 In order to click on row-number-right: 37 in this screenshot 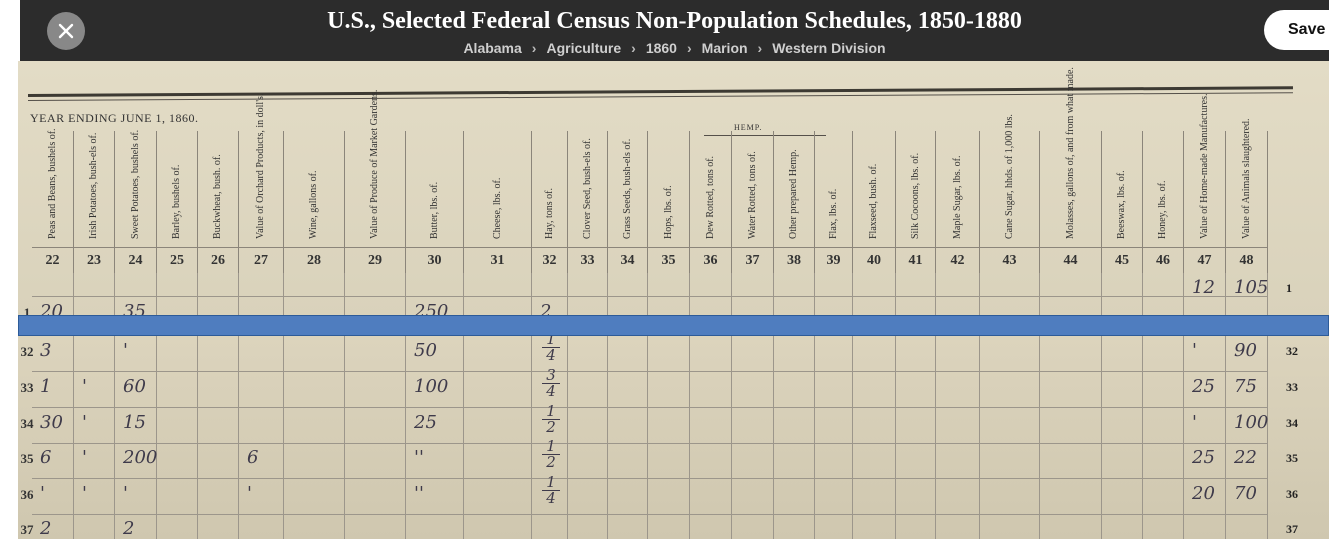, I will do `click(1292, 529)`.